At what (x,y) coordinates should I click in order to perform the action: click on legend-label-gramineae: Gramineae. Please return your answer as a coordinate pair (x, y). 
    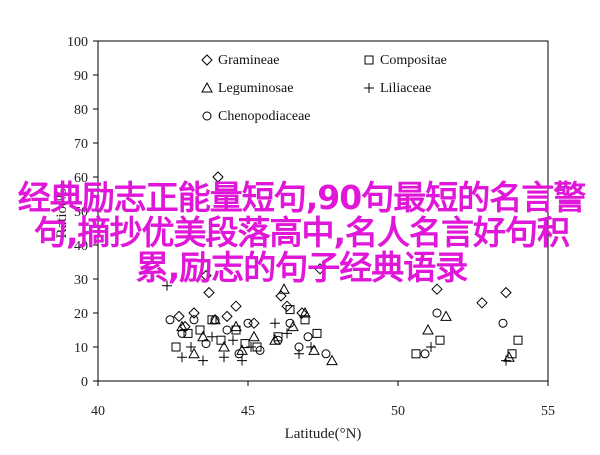
    Looking at the image, I should click on (248, 60).